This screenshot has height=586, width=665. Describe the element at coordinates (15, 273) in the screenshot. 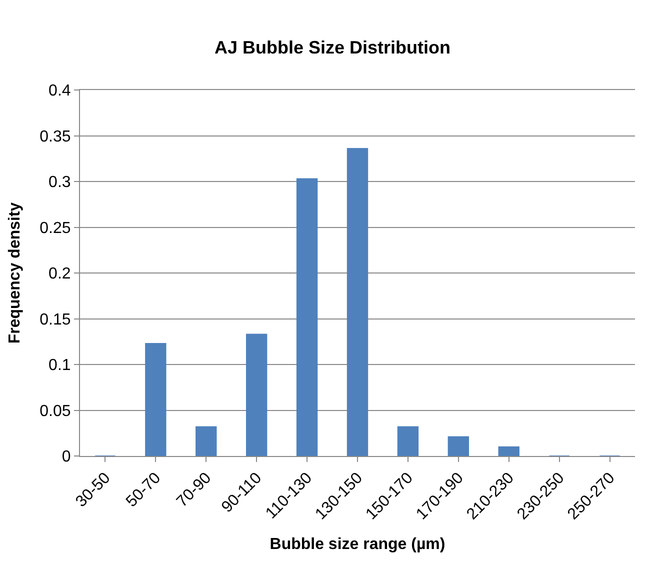

I see `y-axis-title: Frequency density` at that location.